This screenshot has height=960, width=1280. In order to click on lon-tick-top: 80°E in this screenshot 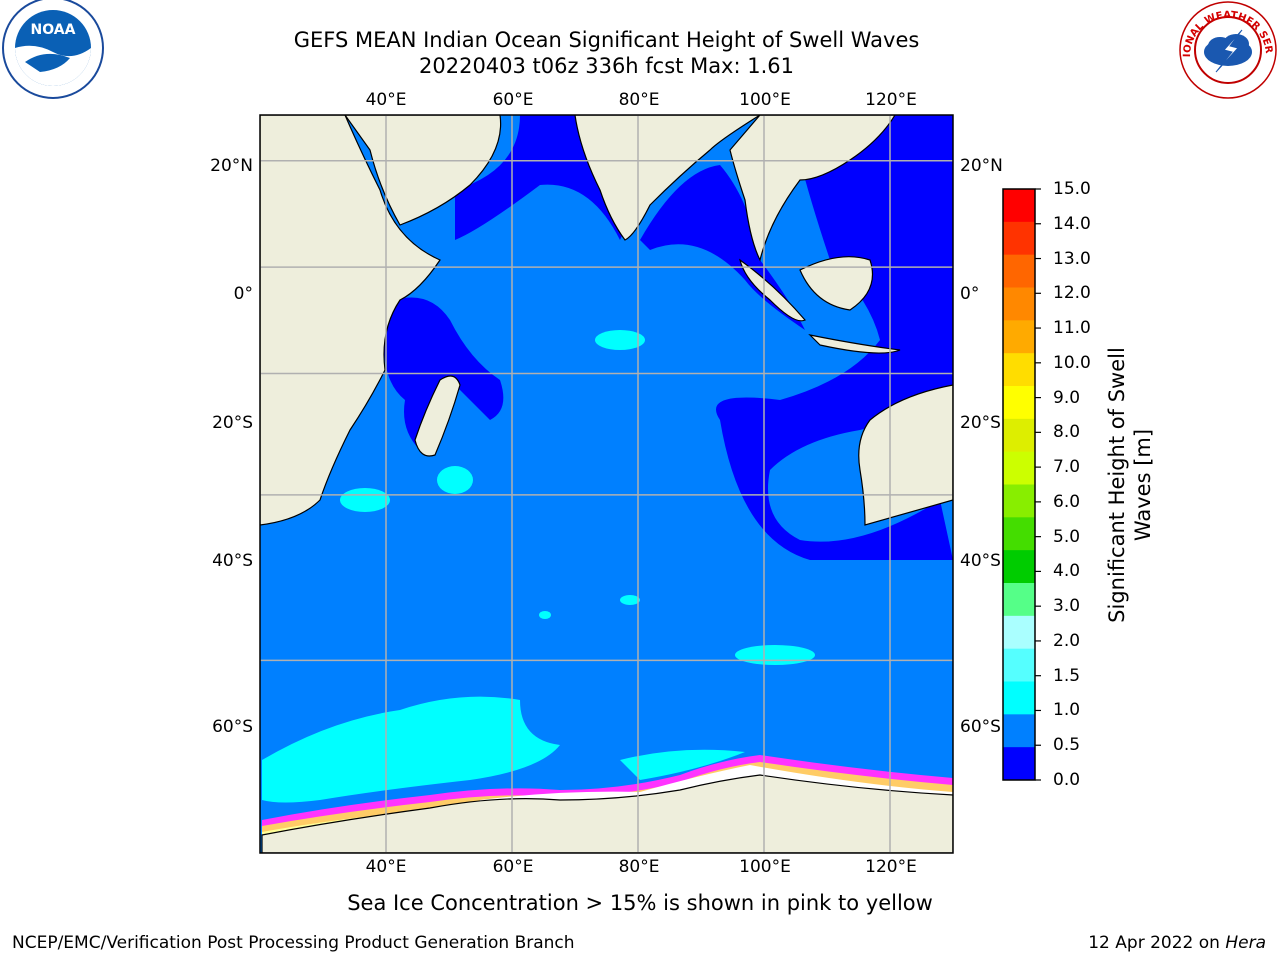, I will do `click(639, 100)`.